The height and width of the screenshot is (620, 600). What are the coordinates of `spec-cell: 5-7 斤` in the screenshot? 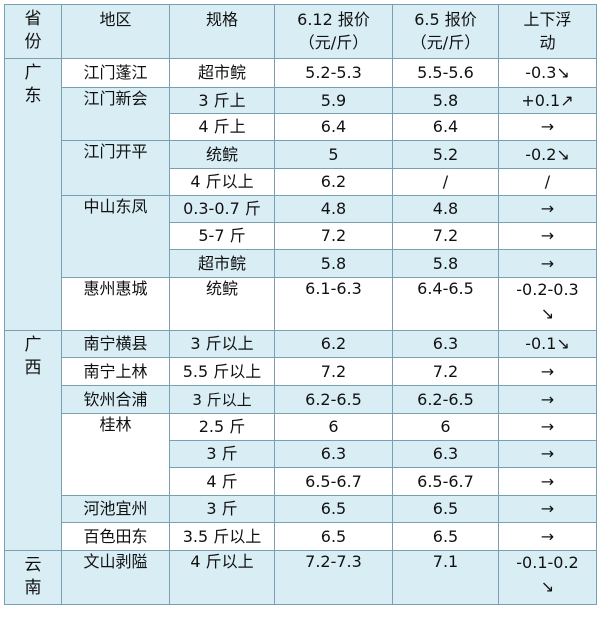 It's located at (222, 236).